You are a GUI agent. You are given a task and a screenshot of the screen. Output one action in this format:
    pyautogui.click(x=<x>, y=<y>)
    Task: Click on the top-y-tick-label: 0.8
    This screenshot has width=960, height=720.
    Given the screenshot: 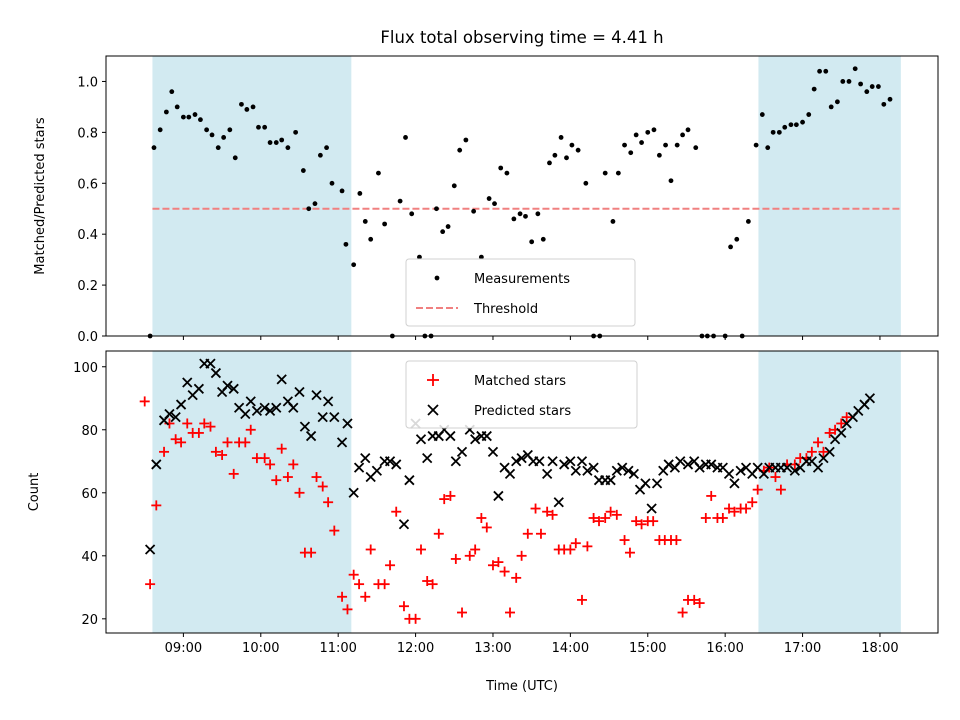 What is the action you would take?
    pyautogui.click(x=87, y=133)
    